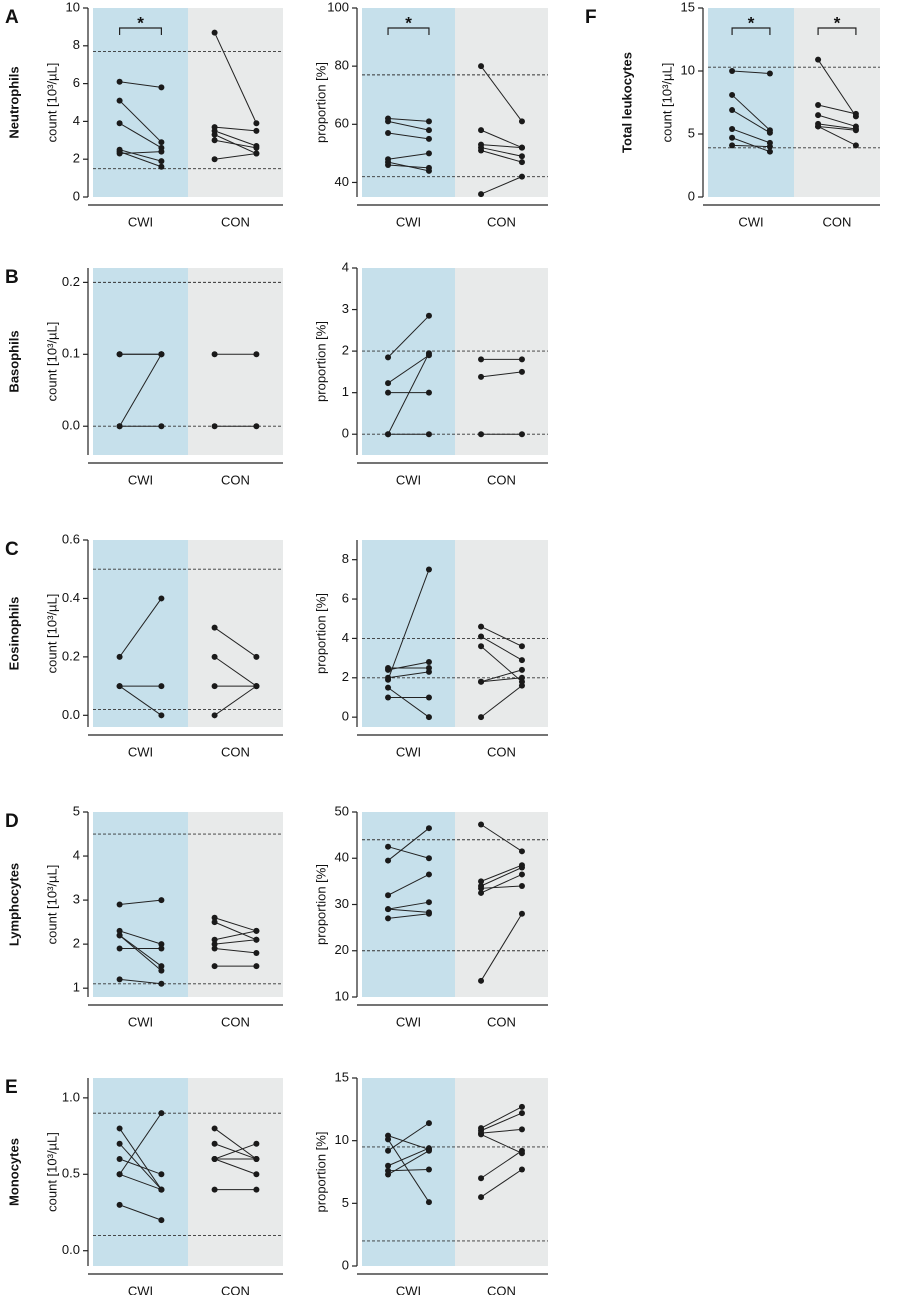 The height and width of the screenshot is (1295, 899). I want to click on y-axis-label: proportion [%], so click(320, 904).